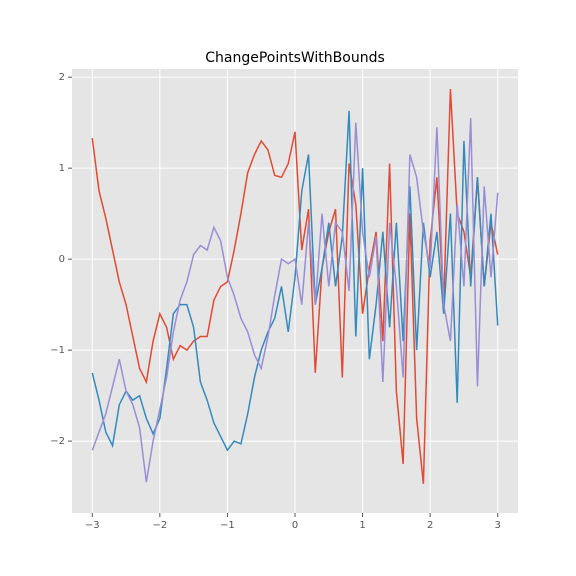 Image resolution: width=576 pixels, height=576 pixels. What do you see at coordinates (430, 525) in the screenshot?
I see `x-tick-label: 2` at bounding box center [430, 525].